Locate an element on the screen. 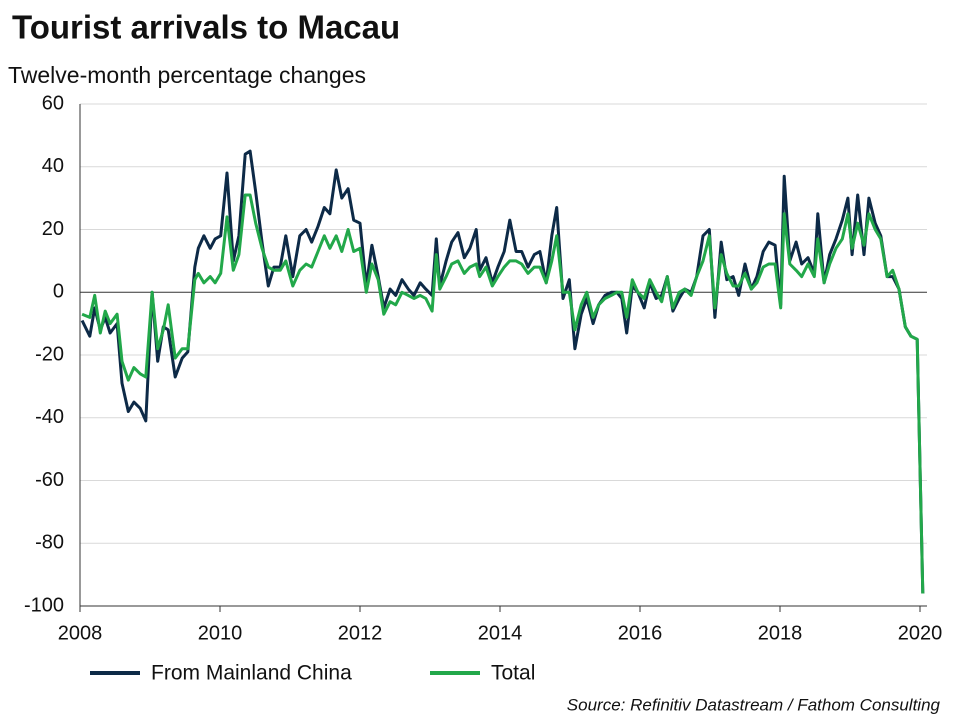 The height and width of the screenshot is (720, 960). y-tick-label: -60 is located at coordinates (49, 480).